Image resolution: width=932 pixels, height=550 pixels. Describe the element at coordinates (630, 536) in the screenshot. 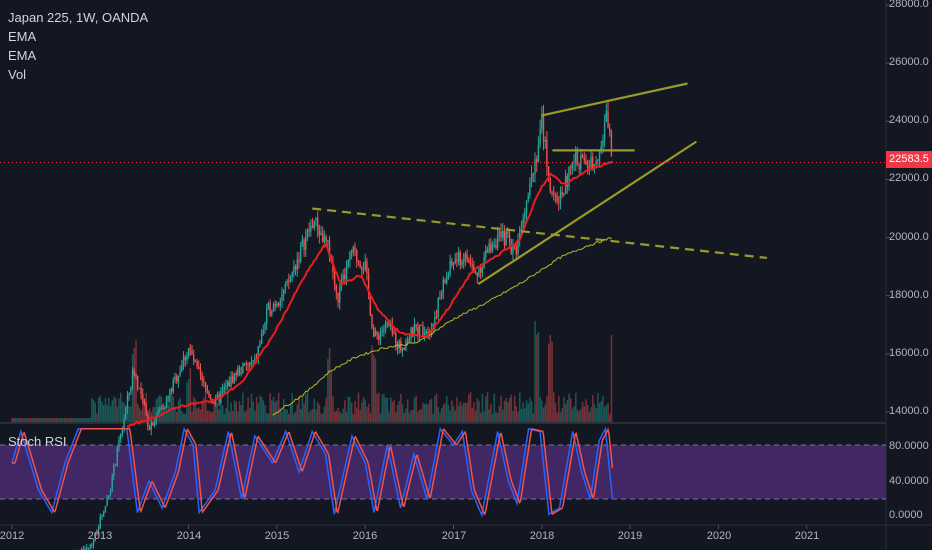

I see `time-tick-label: 2019` at that location.